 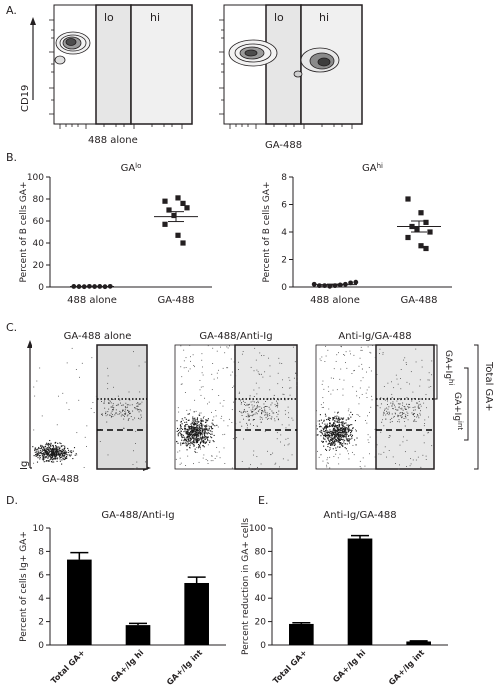 I want to click on data-point, so click(x=169, y=210).